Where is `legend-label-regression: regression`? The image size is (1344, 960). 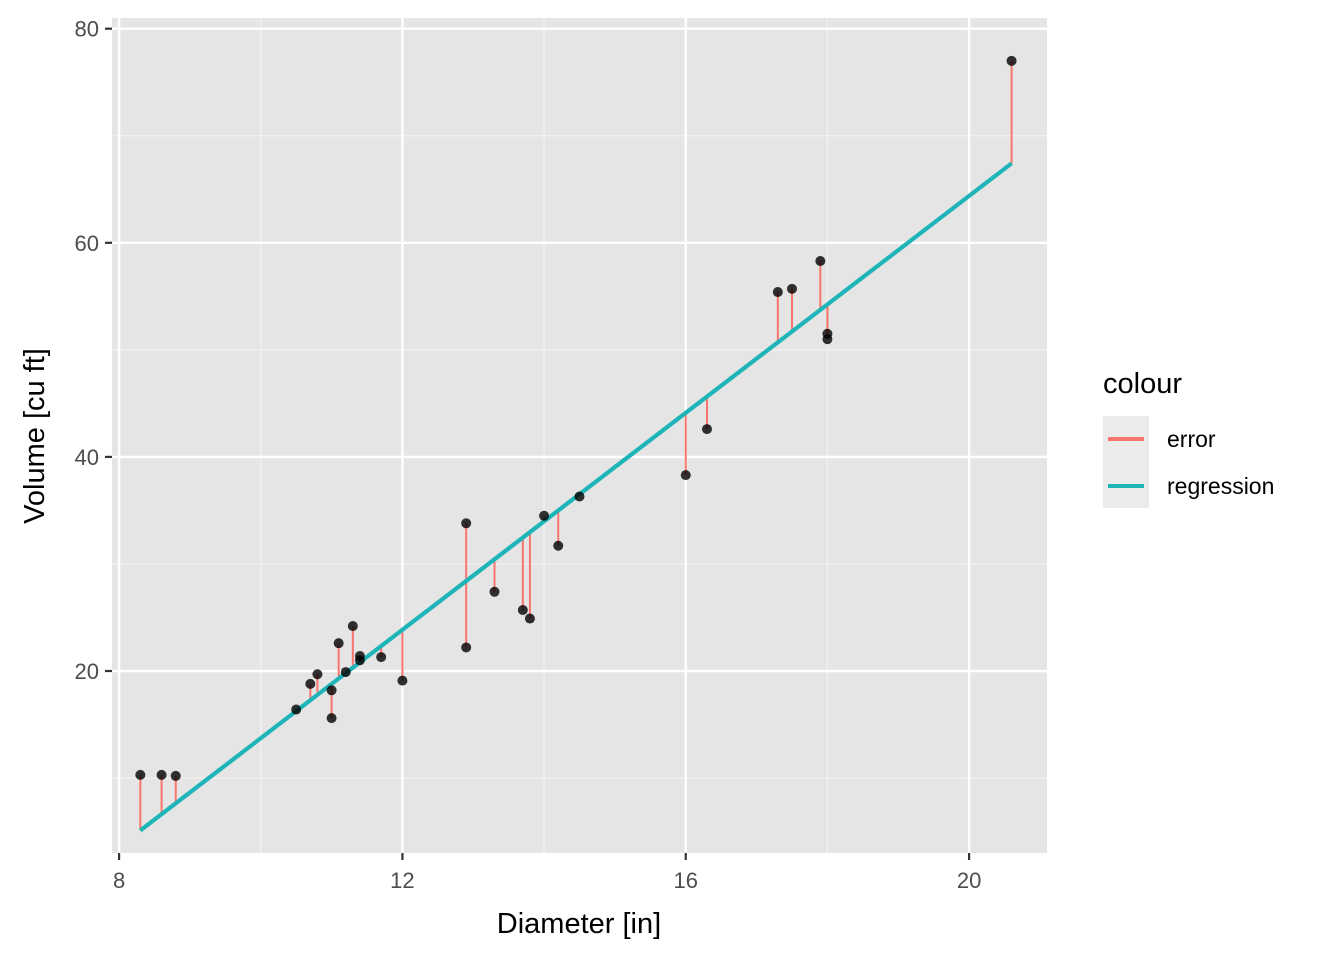
legend-label-regression: regression is located at coordinates (1220, 486).